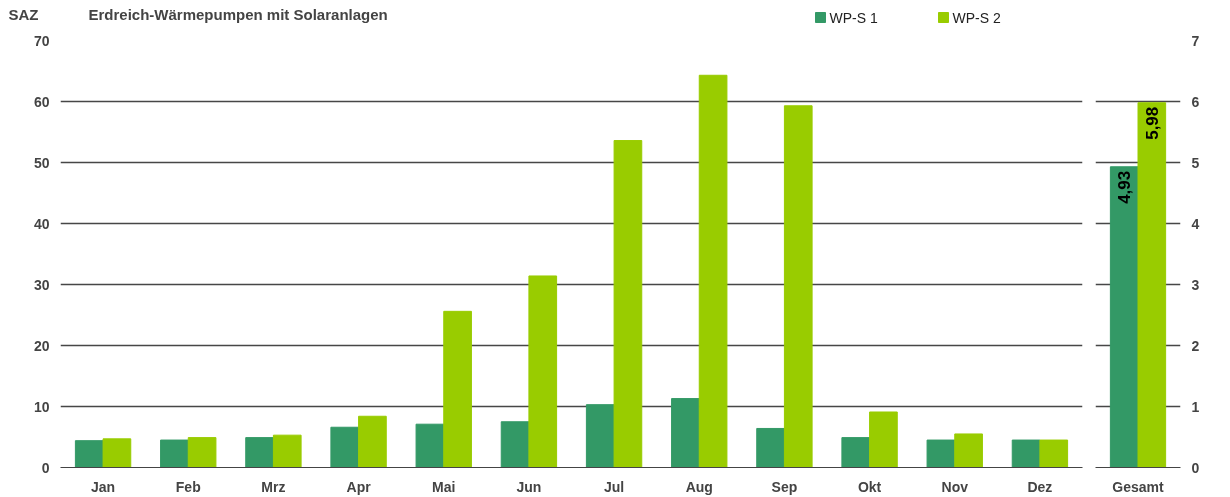 This screenshot has height=497, width=1230. What do you see at coordinates (41, 162) in the screenshot?
I see `y-tick-label: 50` at bounding box center [41, 162].